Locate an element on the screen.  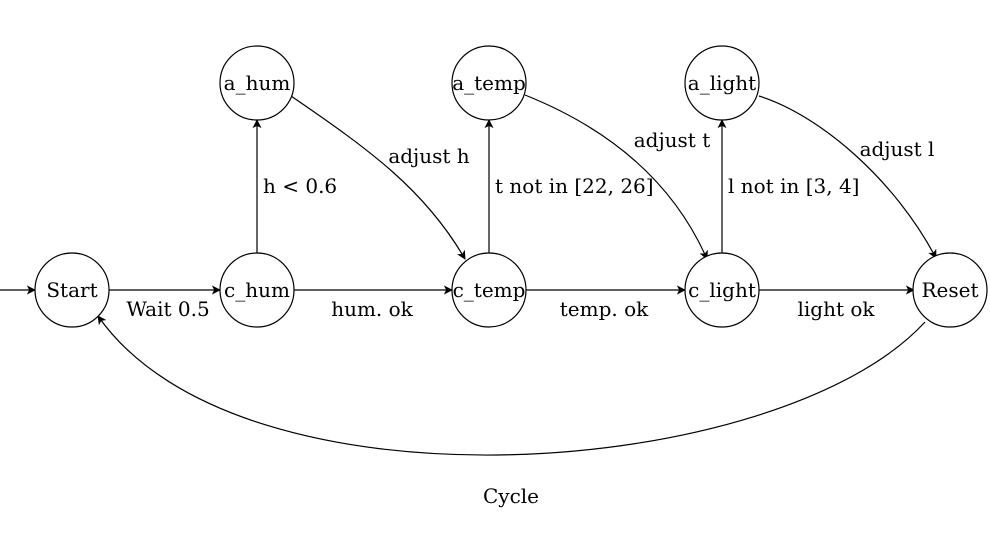
label-h-low: h < 0.6 is located at coordinates (300, 186).